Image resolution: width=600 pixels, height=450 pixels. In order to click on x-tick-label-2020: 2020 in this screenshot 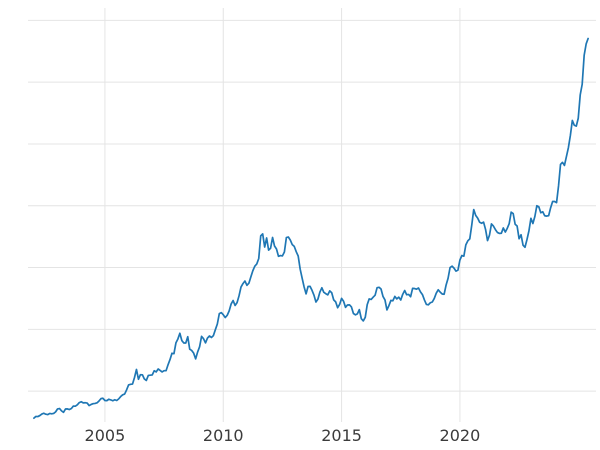, I will do `click(460, 435)`.